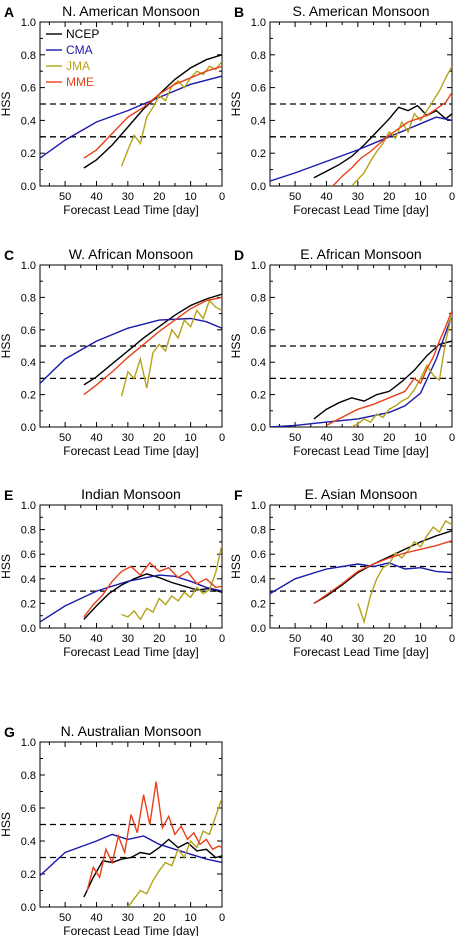 This screenshot has width=459, height=936. Describe the element at coordinates (80, 82) in the screenshot. I see `legend-label-mme: MME` at that location.